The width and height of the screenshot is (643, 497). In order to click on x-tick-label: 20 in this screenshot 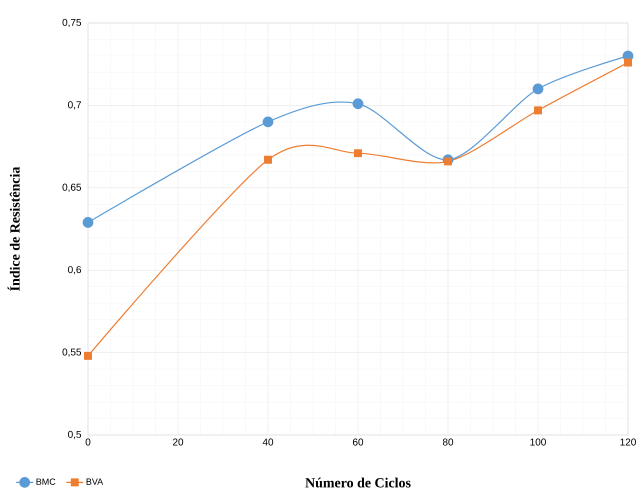, I will do `click(178, 442)`.